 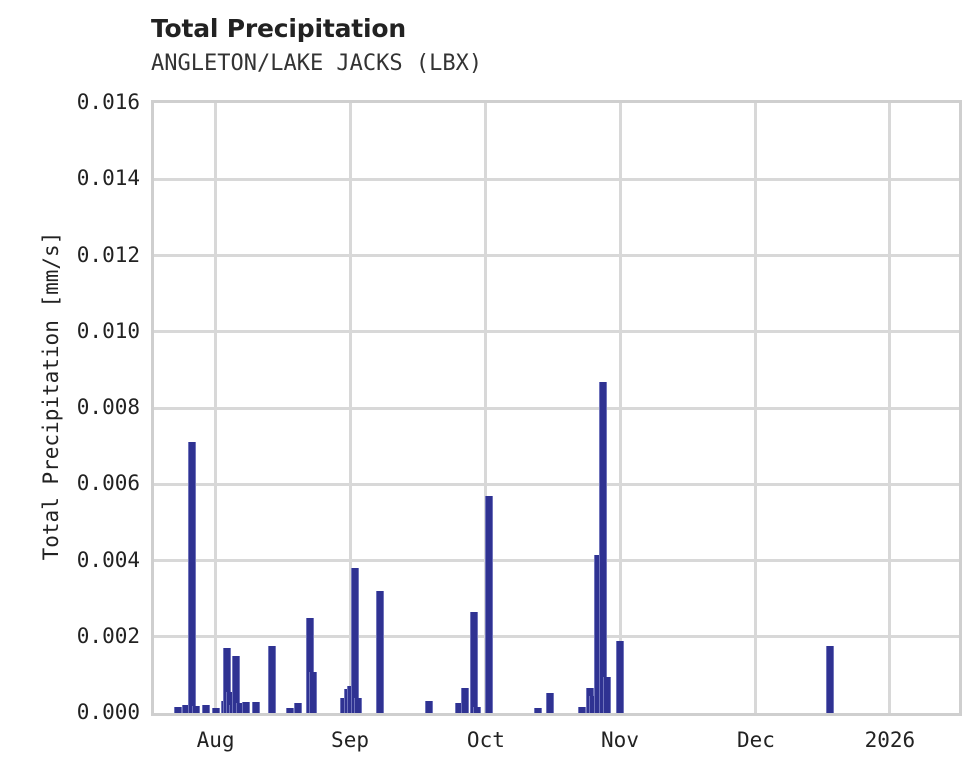 I want to click on y-axis-tick-label: 0.010, so click(x=108, y=330).